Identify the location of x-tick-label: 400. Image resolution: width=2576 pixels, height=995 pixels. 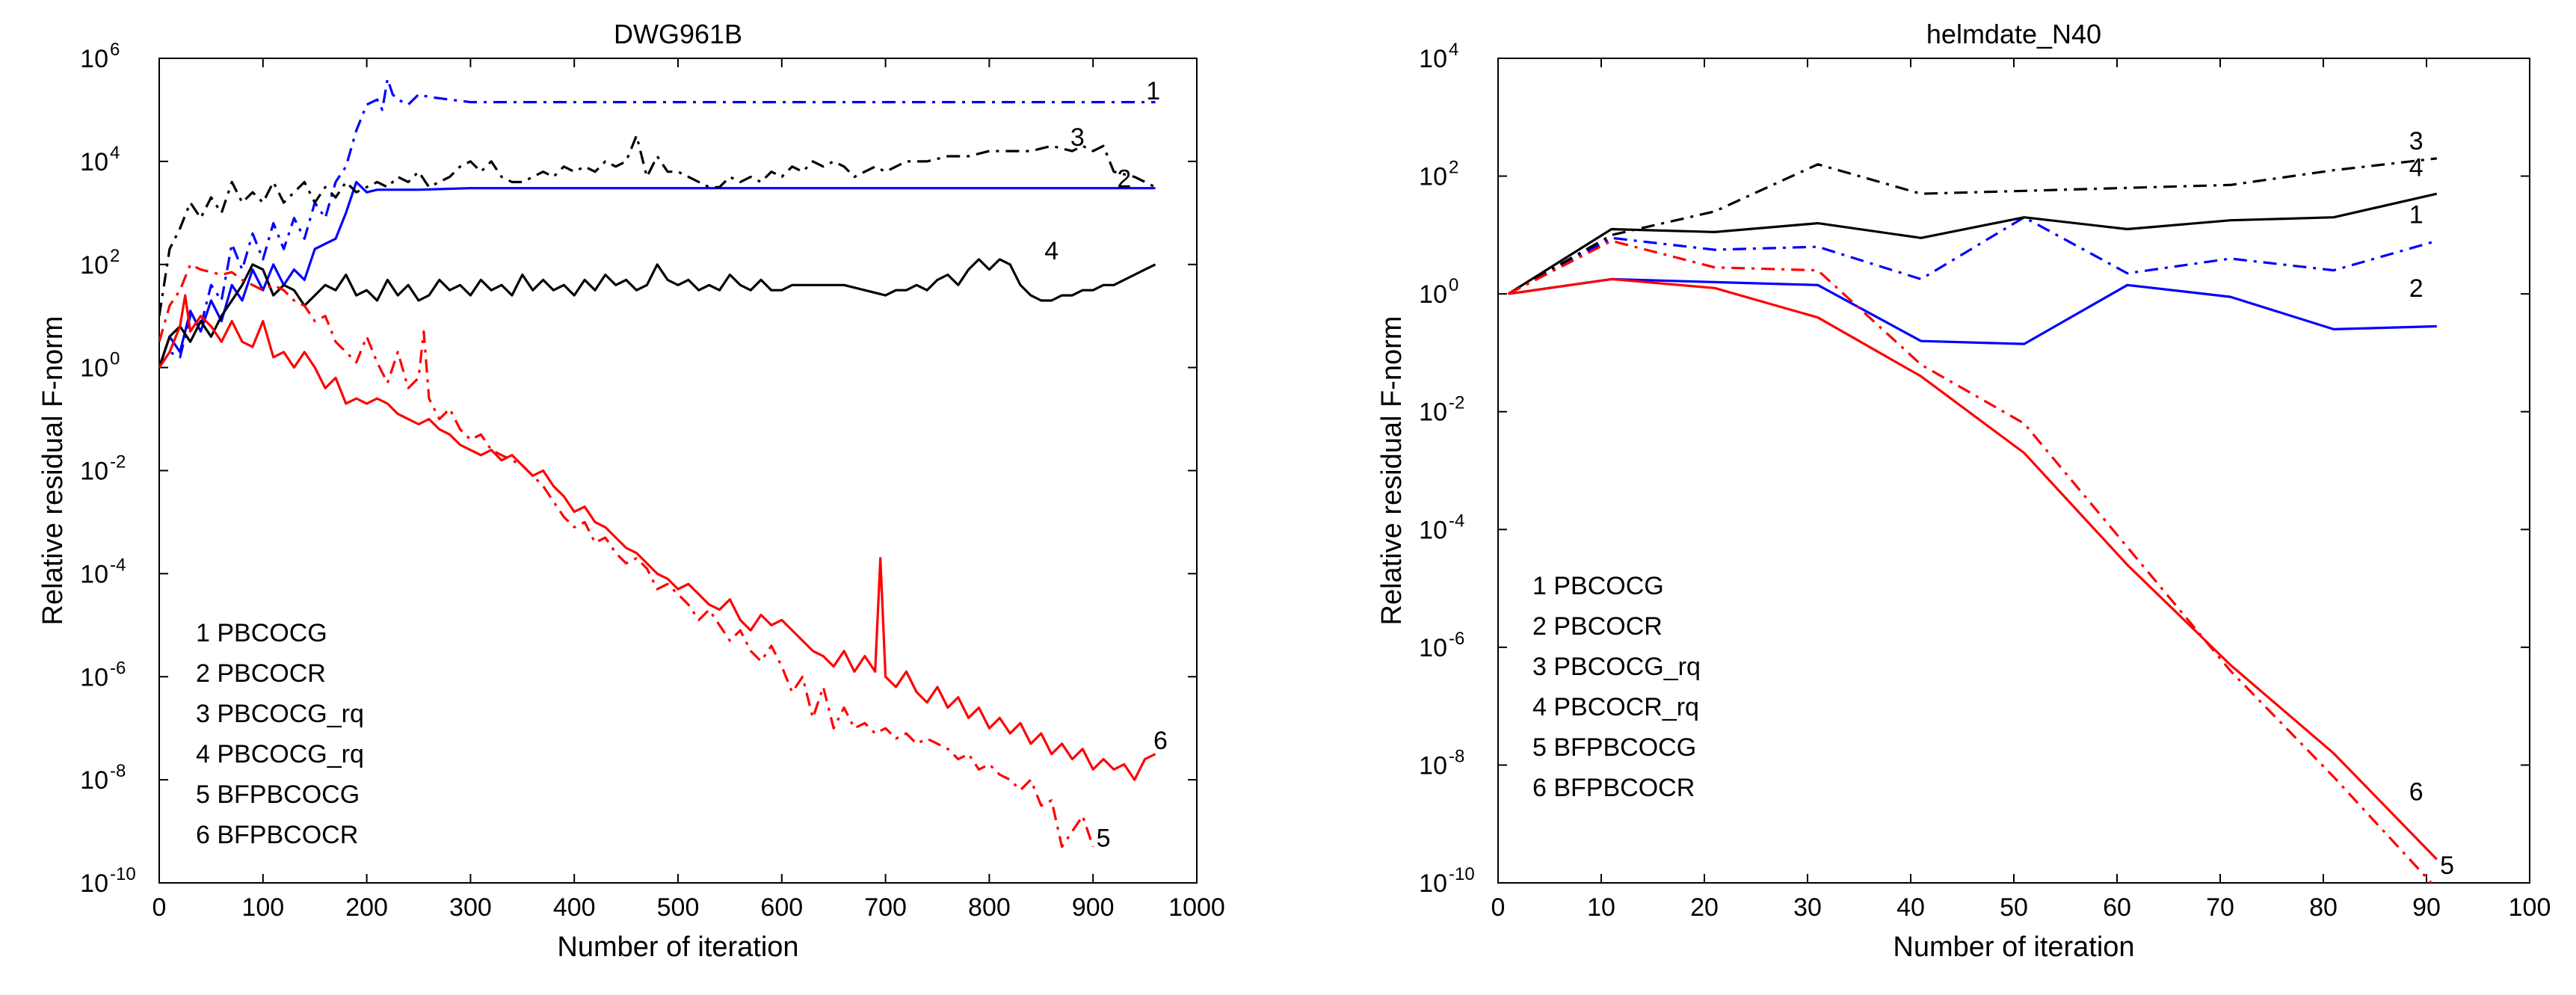
(574, 907).